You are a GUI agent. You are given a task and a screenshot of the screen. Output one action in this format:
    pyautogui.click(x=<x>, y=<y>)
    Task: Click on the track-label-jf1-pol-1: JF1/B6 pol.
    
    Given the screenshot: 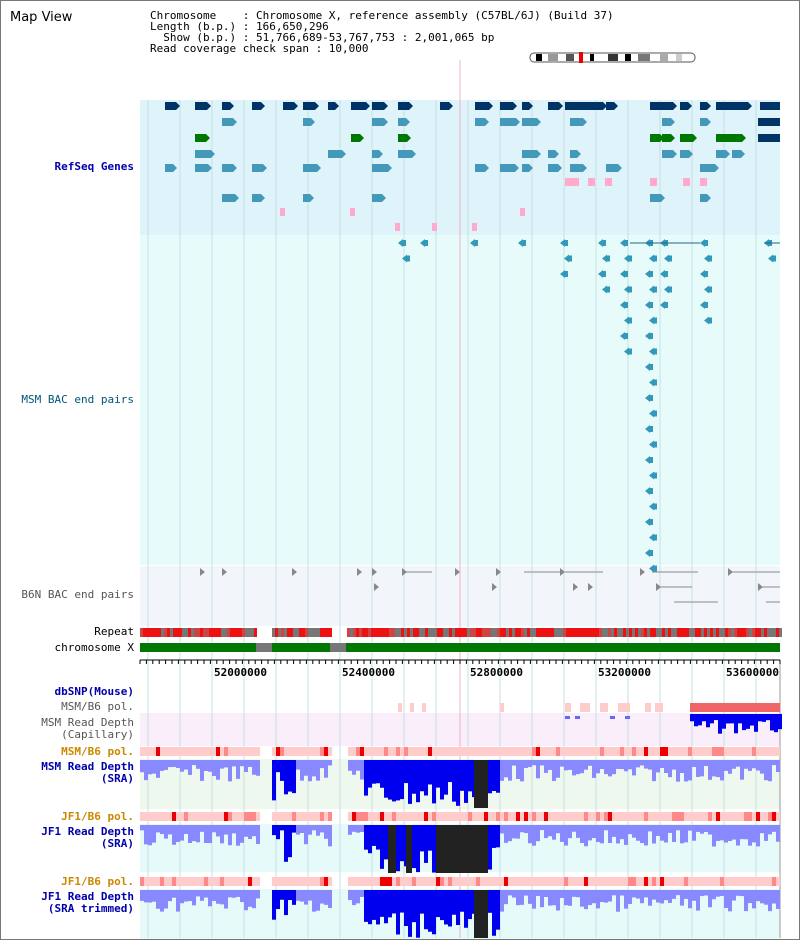 What is the action you would take?
    pyautogui.click(x=97, y=816)
    